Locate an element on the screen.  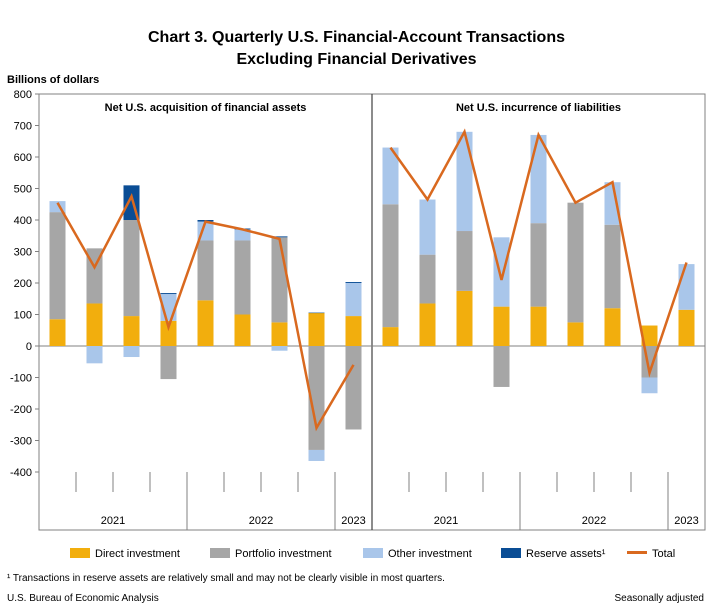
y-tick-label: 700 is located at coordinates (23, 127).